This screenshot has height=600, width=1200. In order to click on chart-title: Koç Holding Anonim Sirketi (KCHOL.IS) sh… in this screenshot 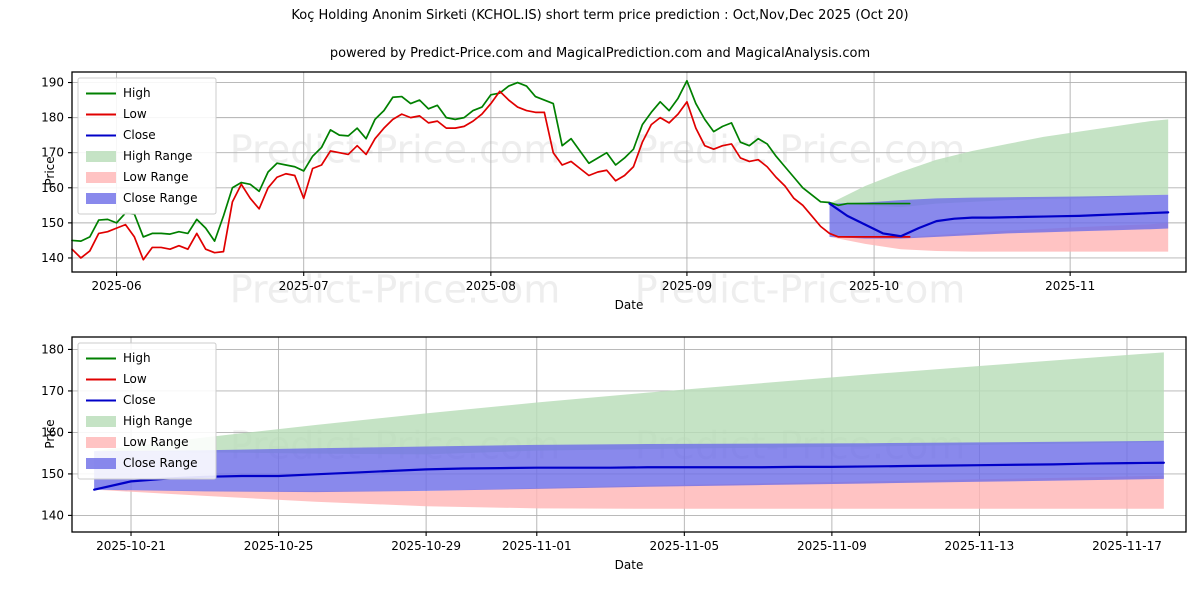, I will do `click(600, 15)`.